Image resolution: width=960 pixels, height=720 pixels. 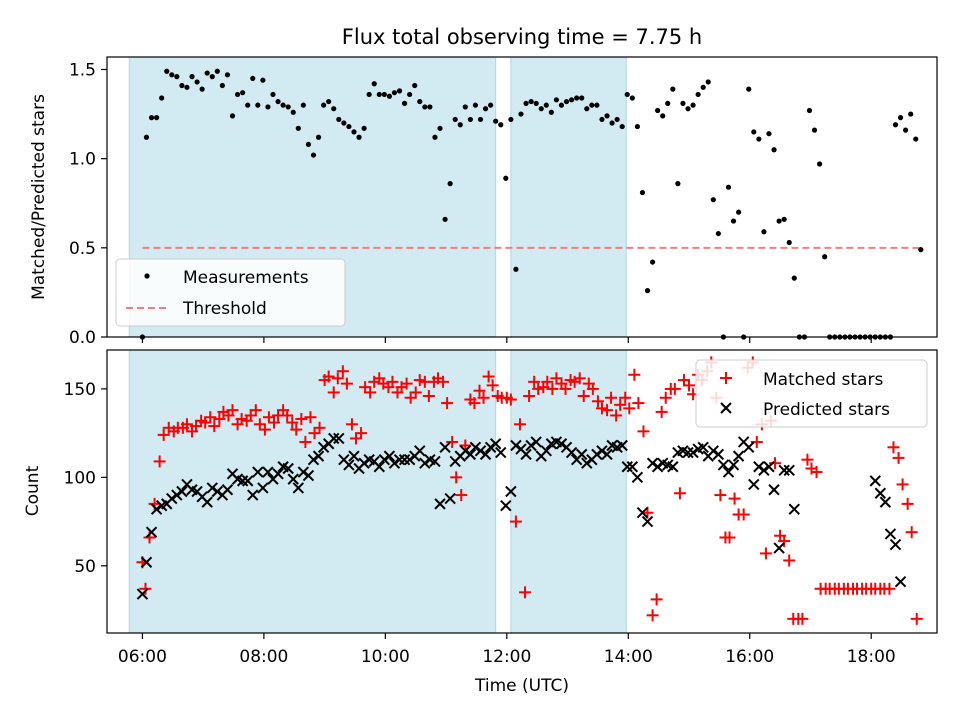 I want to click on xtick-label-6: 18:00, so click(x=871, y=657).